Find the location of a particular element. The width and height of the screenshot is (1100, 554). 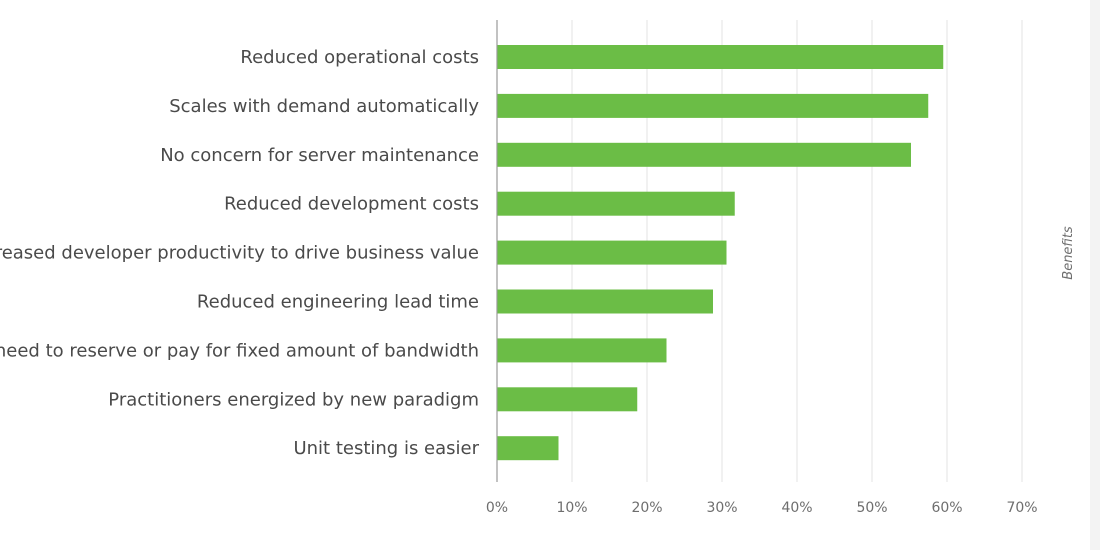

x-tick-label: 30% is located at coordinates (721, 508).